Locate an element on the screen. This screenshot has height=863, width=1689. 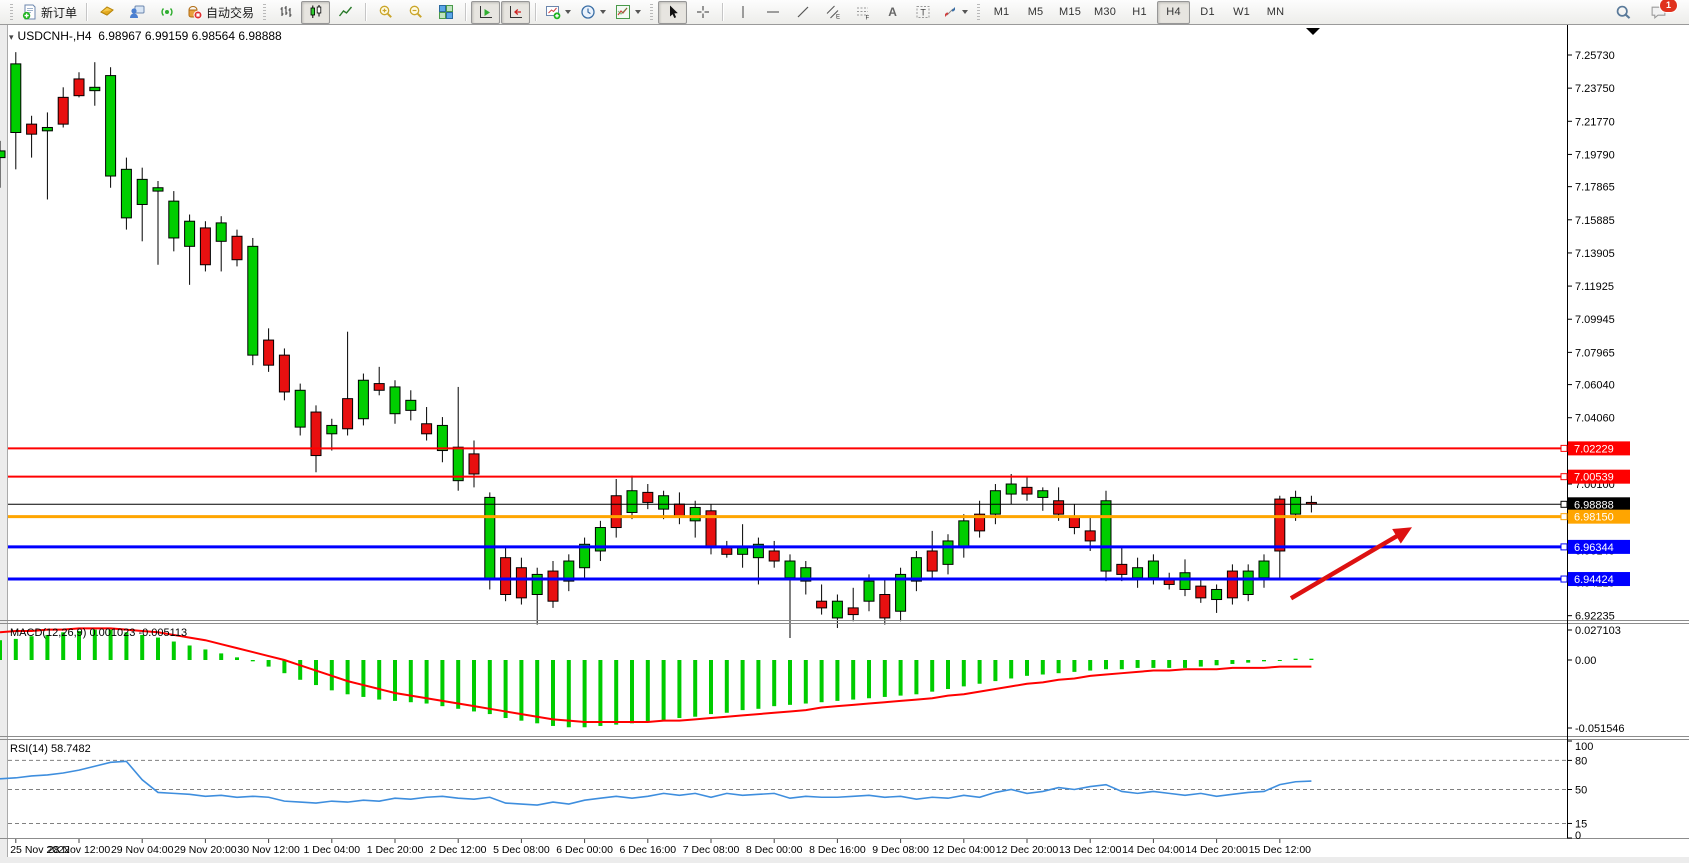
svg-text: 7.00539 is located at coordinates (1594, 478).